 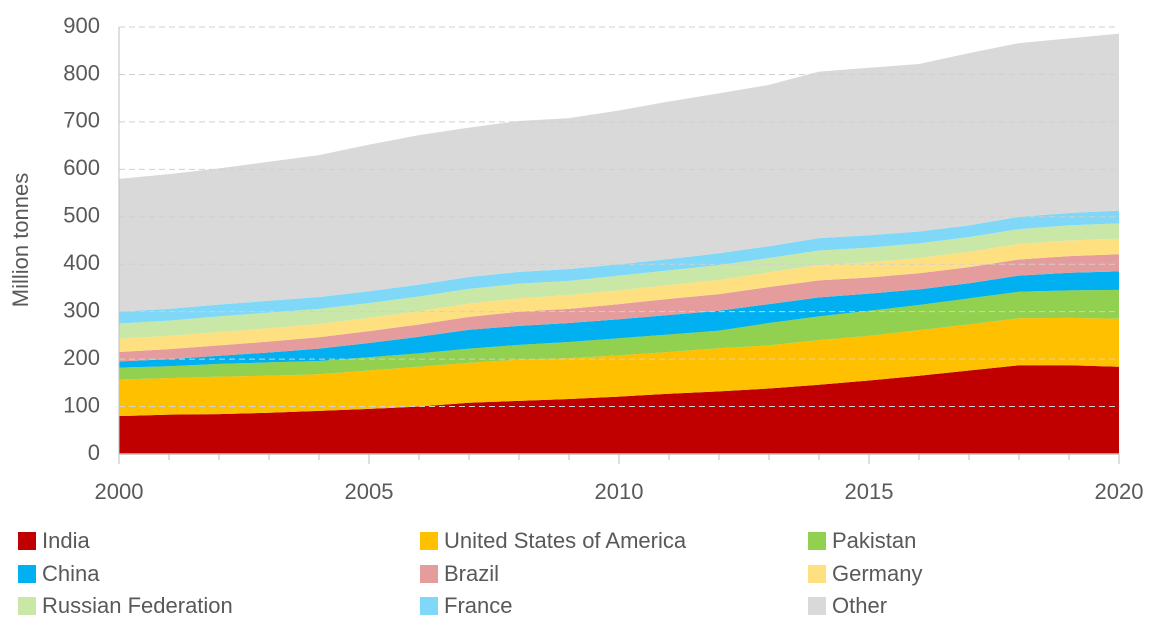 I want to click on legend-label: China, so click(x=71, y=573).